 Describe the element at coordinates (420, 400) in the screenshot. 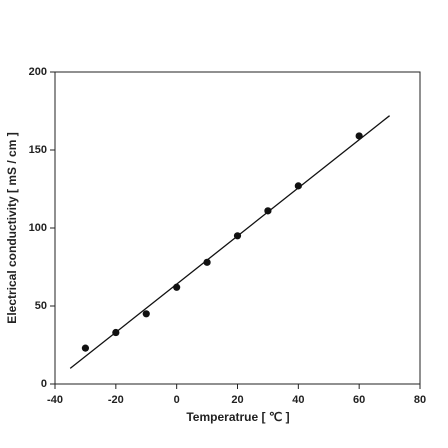

I see `x-tick-label: 80` at that location.